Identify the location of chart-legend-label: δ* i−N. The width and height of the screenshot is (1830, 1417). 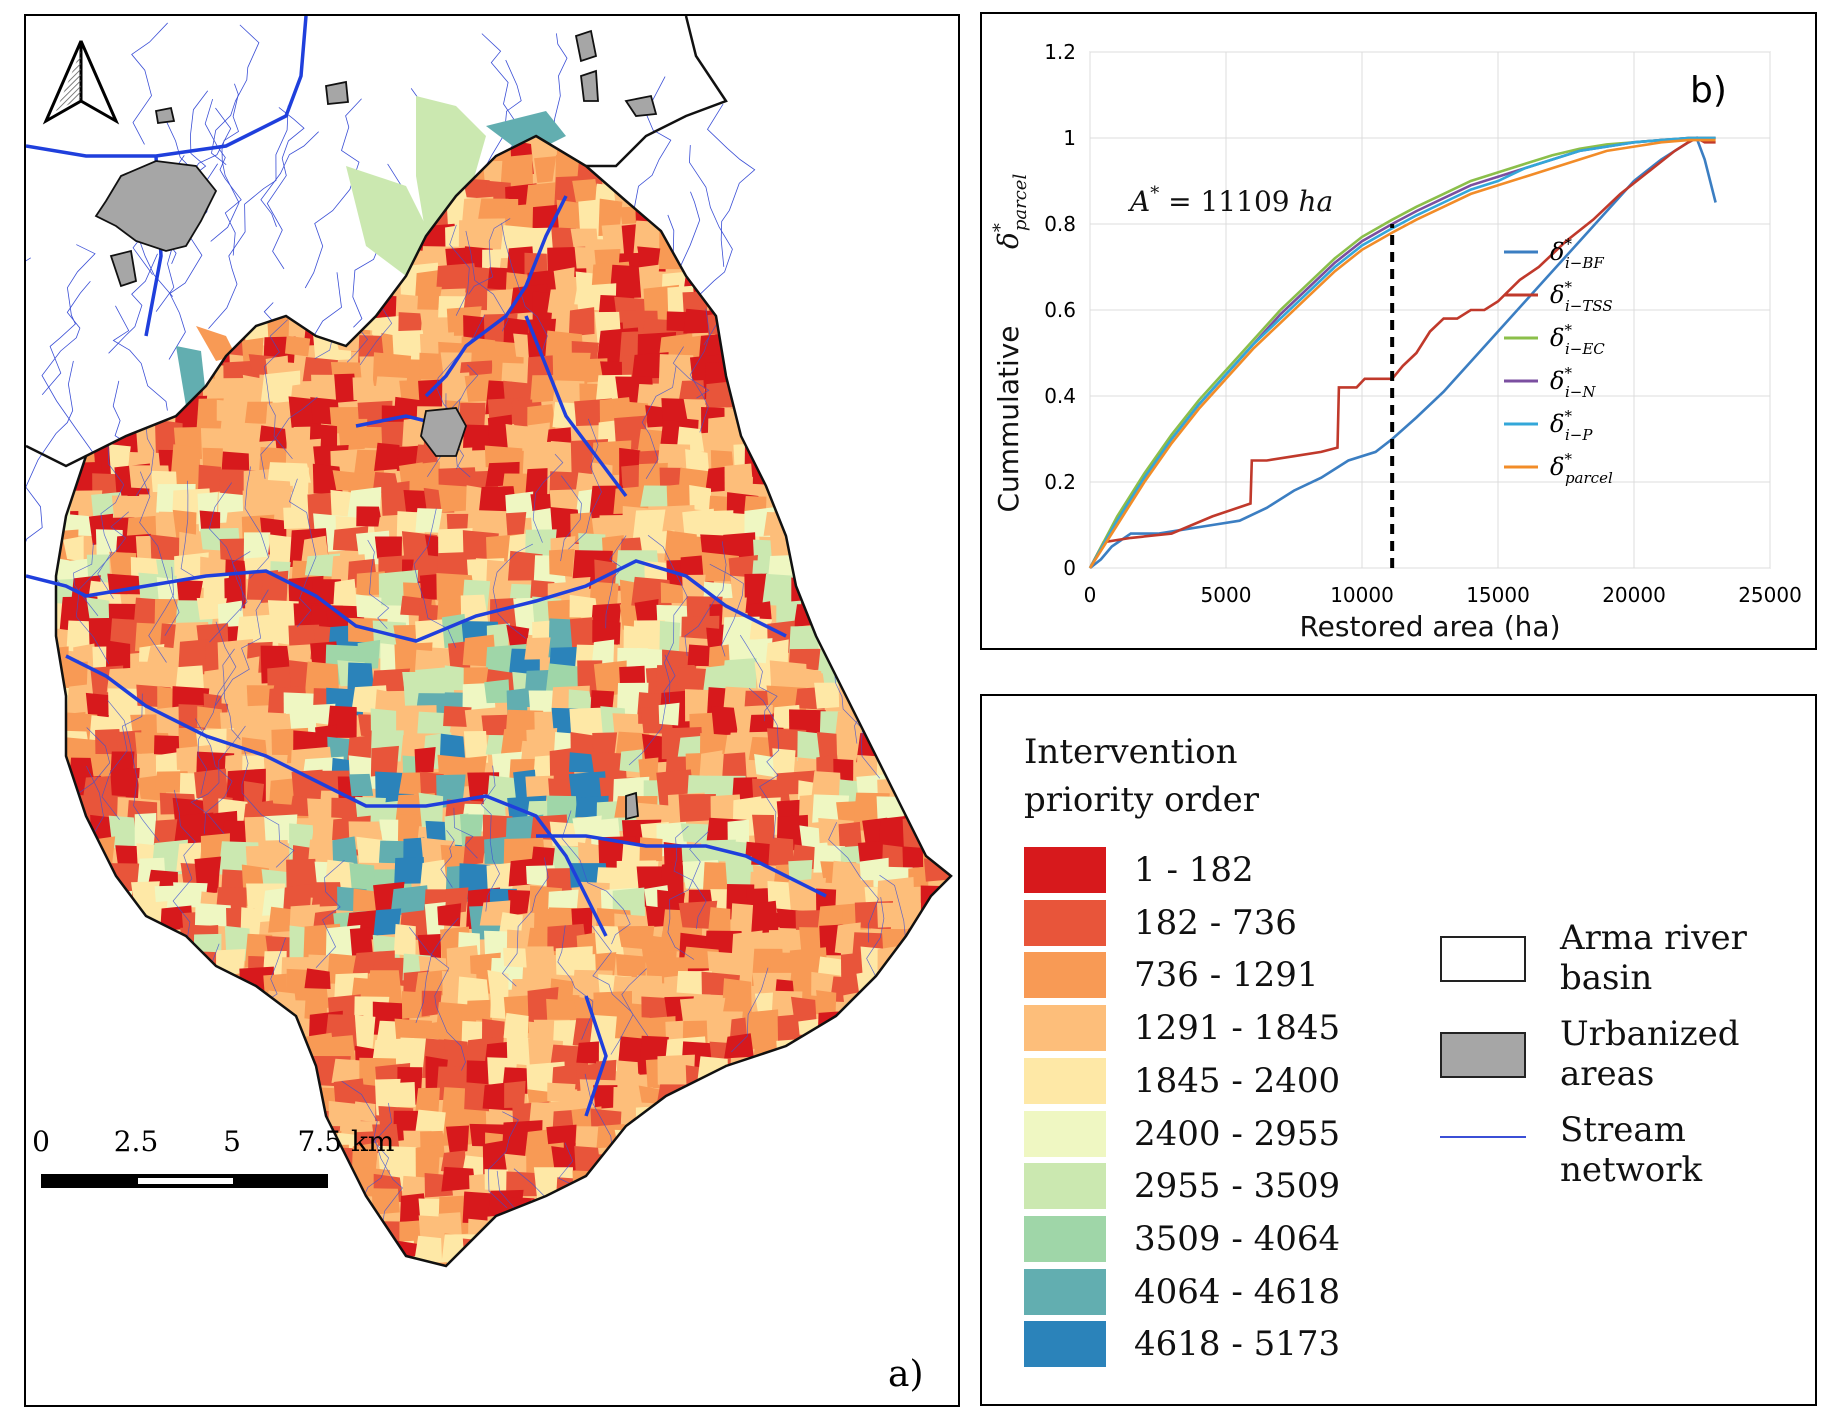
(1573, 382).